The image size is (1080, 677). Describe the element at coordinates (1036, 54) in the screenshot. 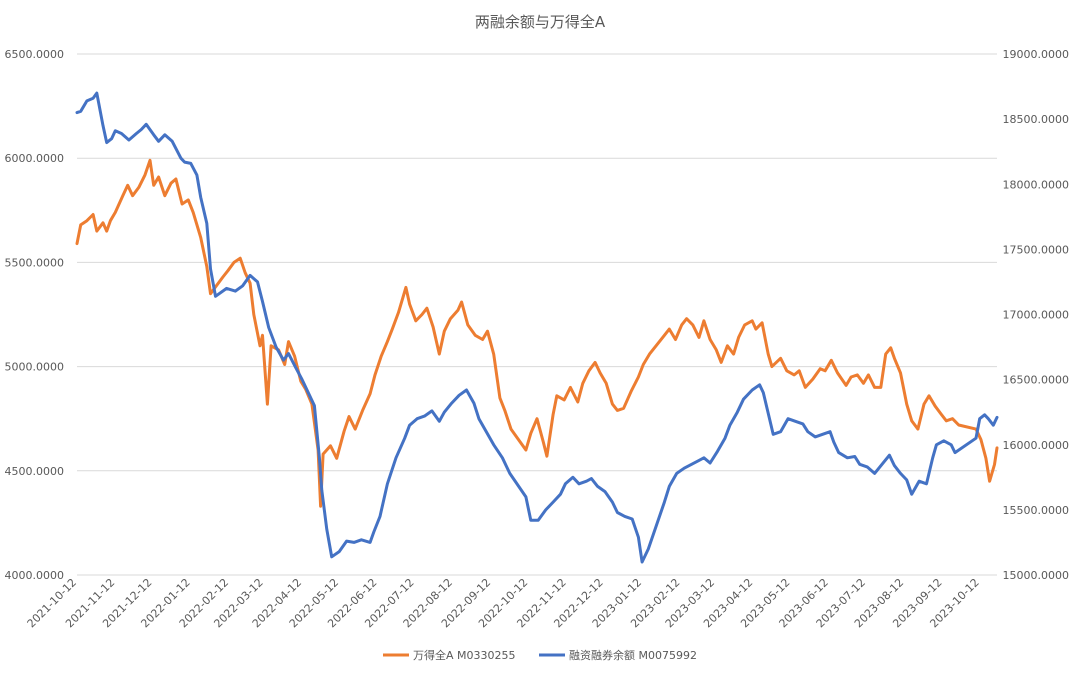

I see `right-y-tick-label: 19000.0000` at that location.